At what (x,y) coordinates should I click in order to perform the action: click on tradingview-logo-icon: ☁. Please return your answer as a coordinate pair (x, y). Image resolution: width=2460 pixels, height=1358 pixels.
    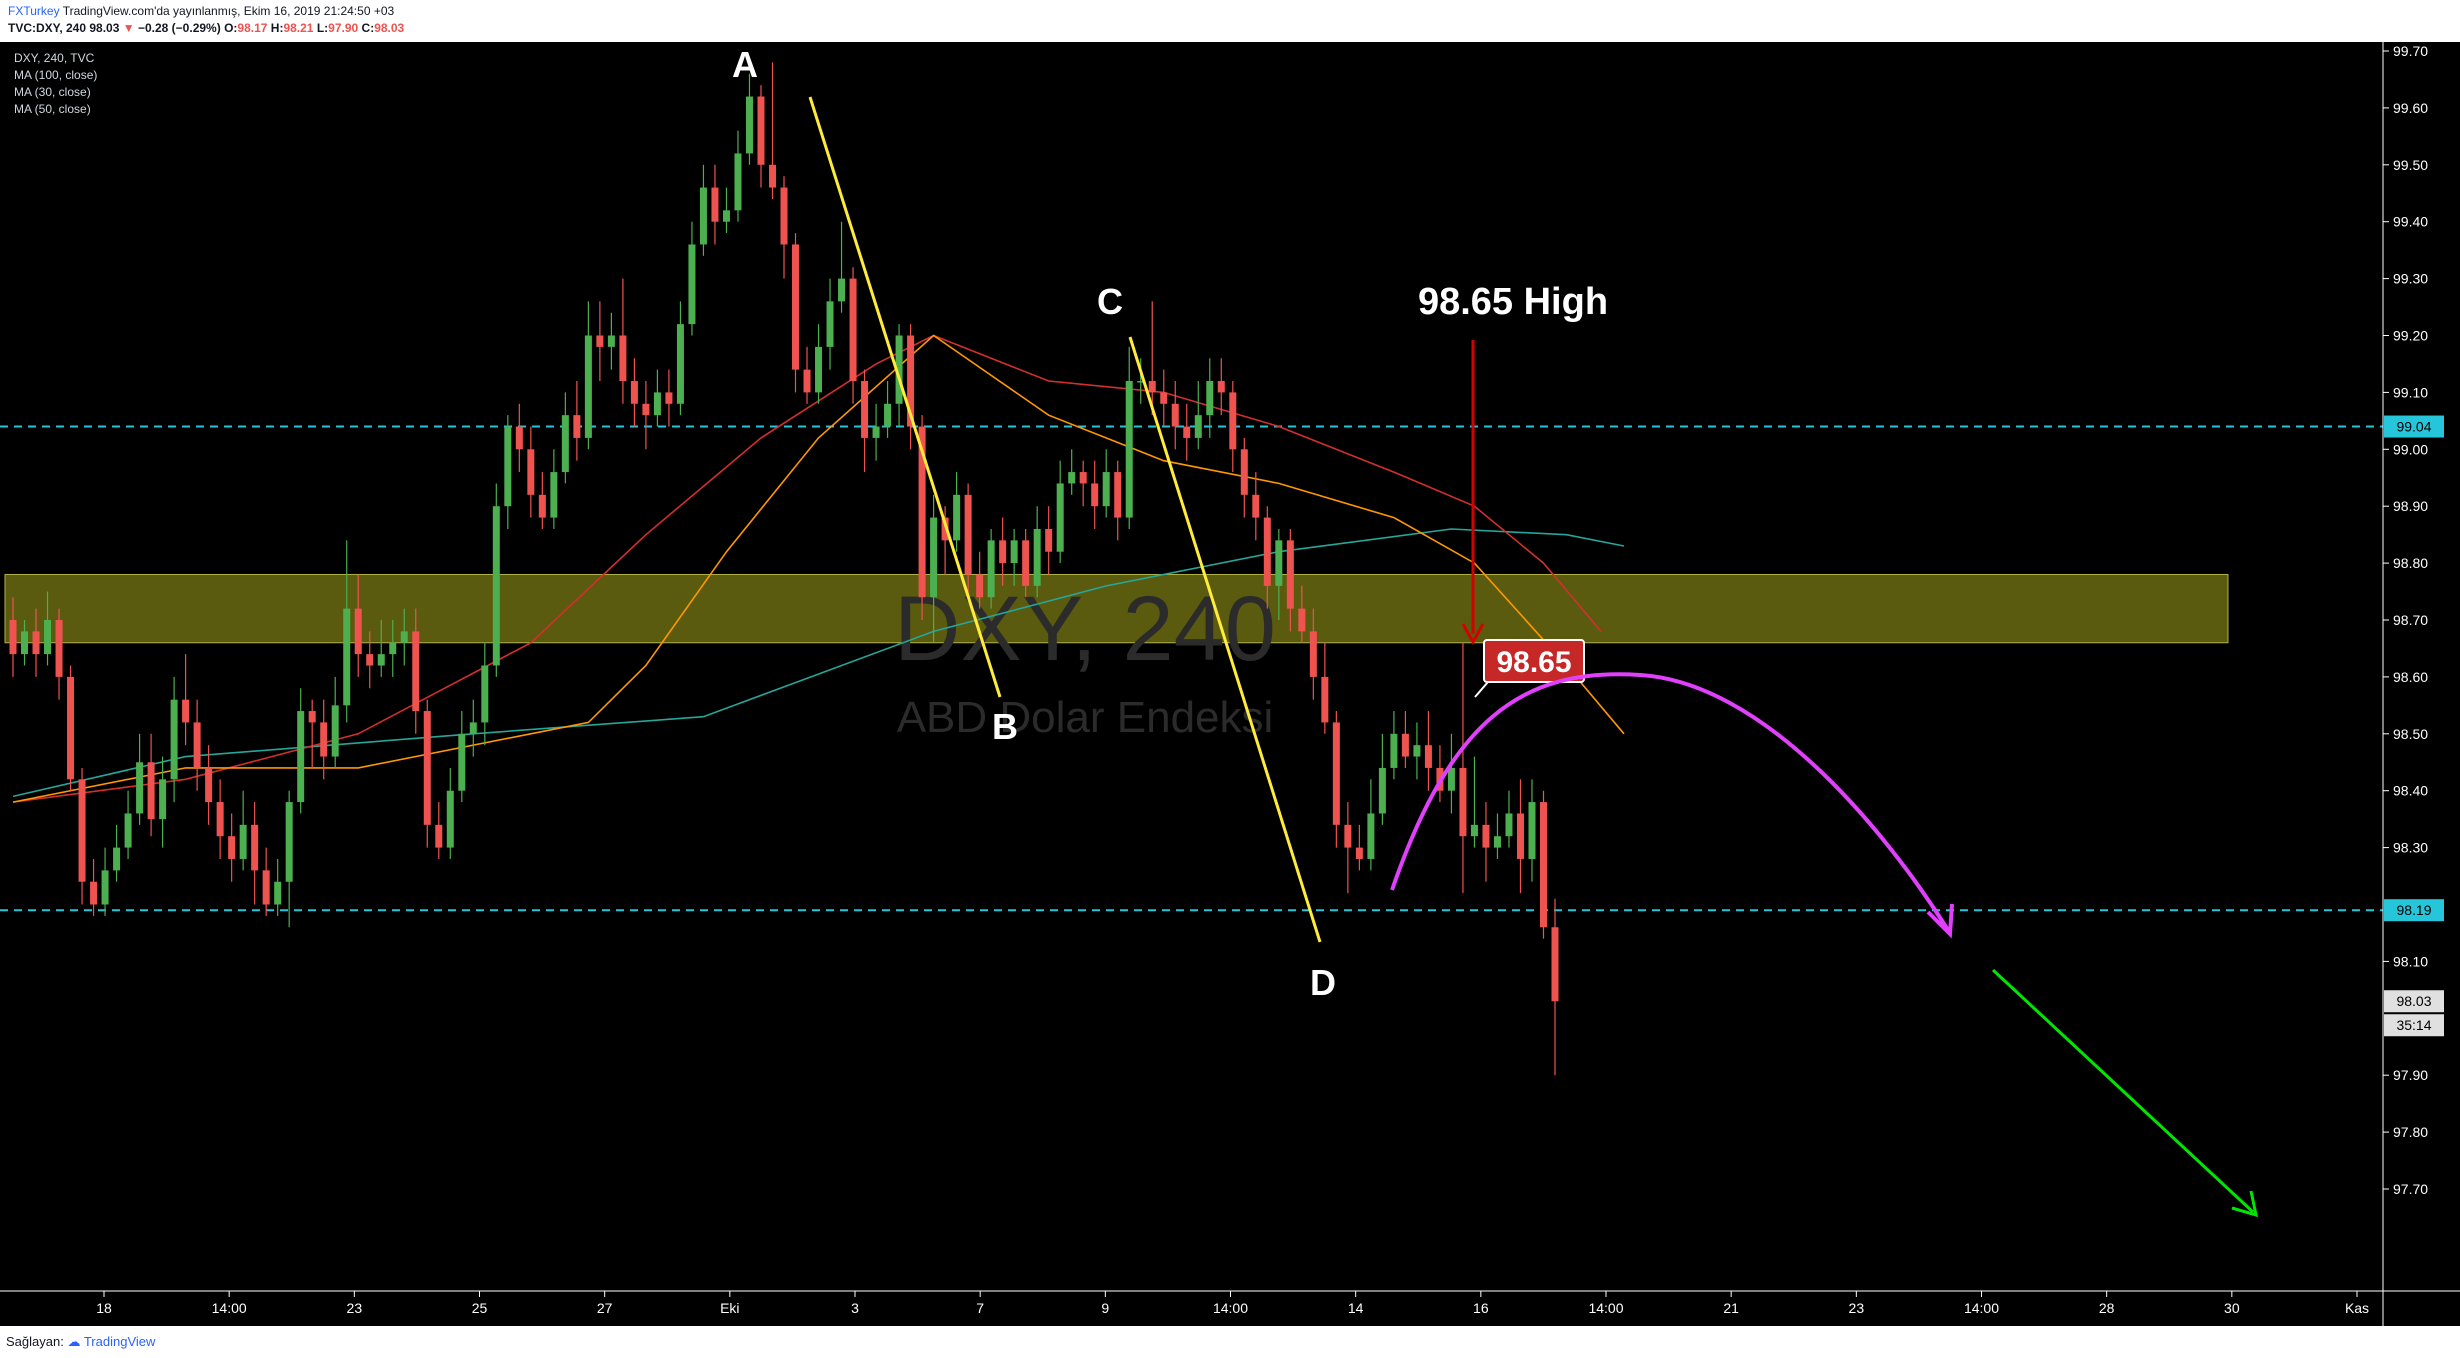
    Looking at the image, I should click on (74, 1341).